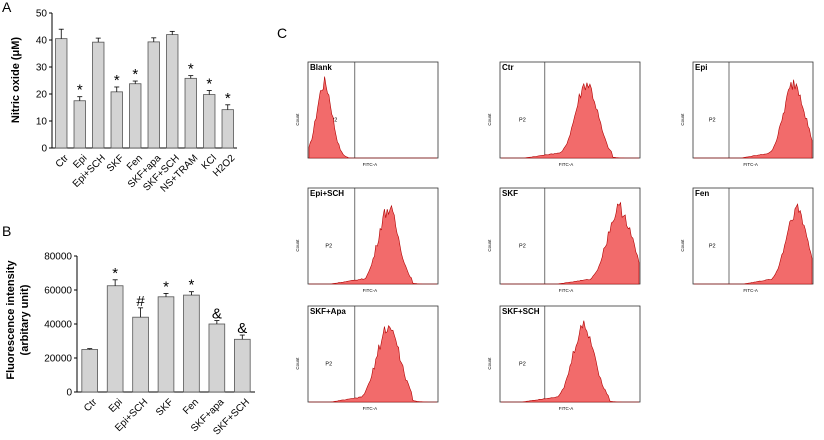 The image size is (824, 440). I want to click on flow-panel-skf: SKF P2 FITC-A Count, so click(564, 240).